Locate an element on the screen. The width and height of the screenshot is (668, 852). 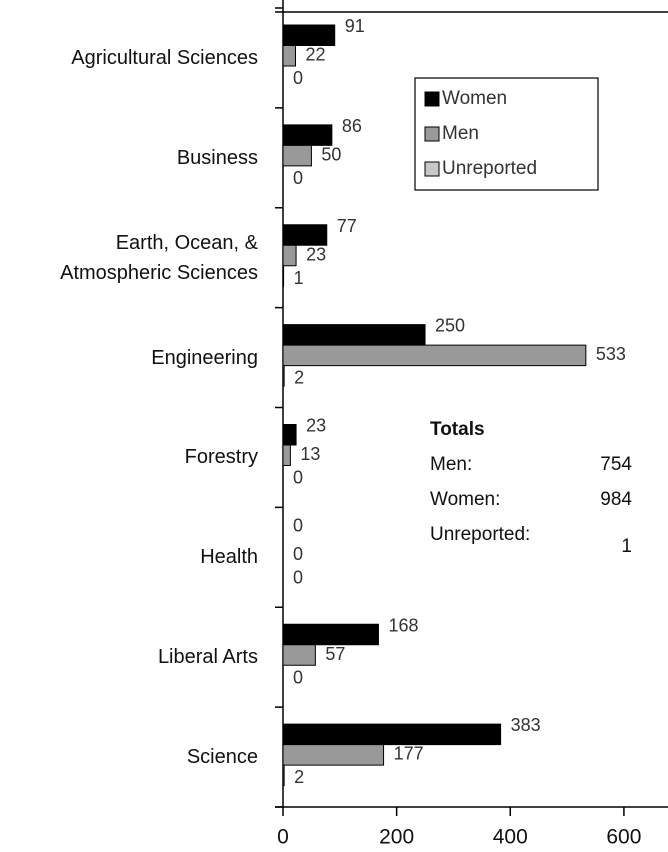
category-label: Agricultural Sciences is located at coordinates (164, 57).